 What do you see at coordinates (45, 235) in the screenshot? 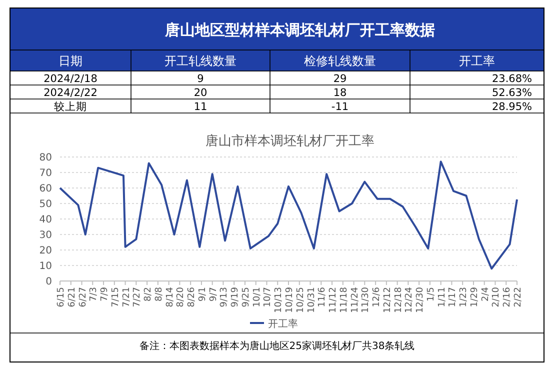
I see `y-tick-label: 30` at bounding box center [45, 235].